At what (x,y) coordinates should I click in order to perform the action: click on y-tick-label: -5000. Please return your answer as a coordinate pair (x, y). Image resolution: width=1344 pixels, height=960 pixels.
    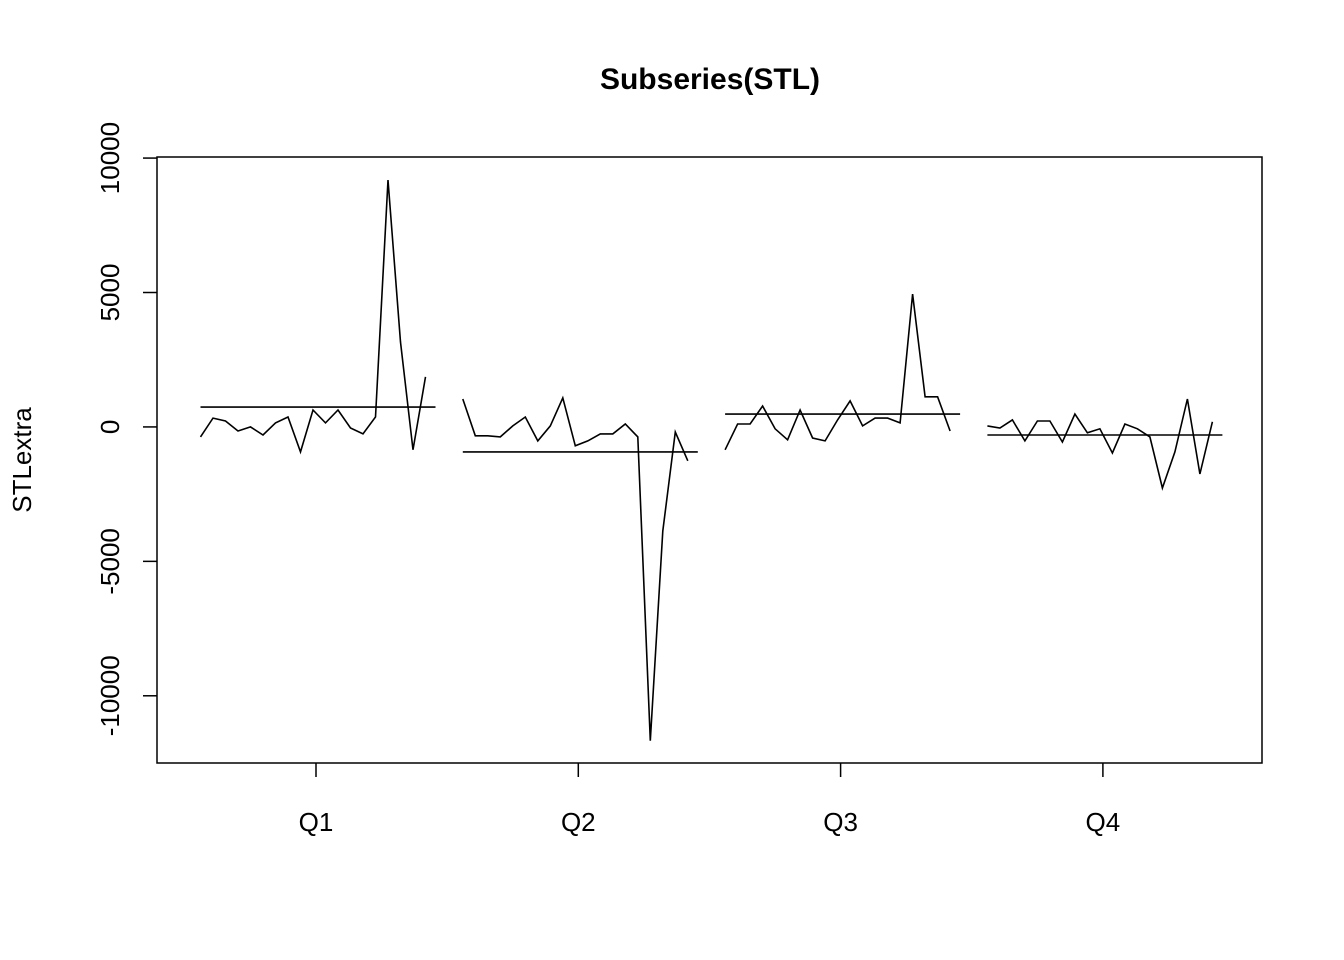
    Looking at the image, I should click on (110, 561).